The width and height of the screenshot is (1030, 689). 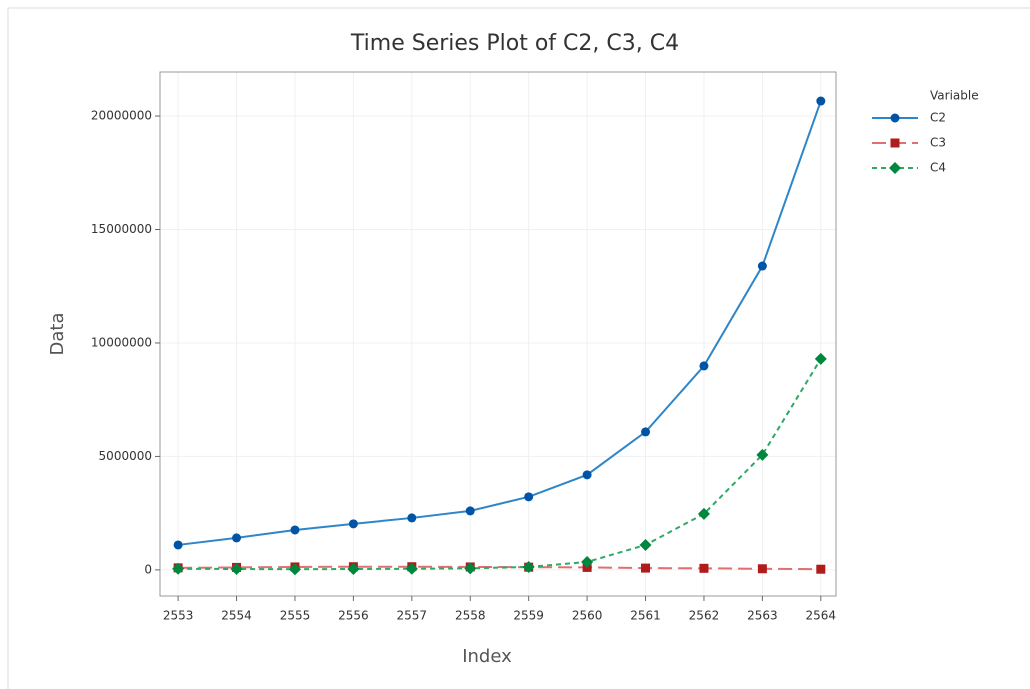 I want to click on y-tick-label: 15000000, so click(x=121, y=229).